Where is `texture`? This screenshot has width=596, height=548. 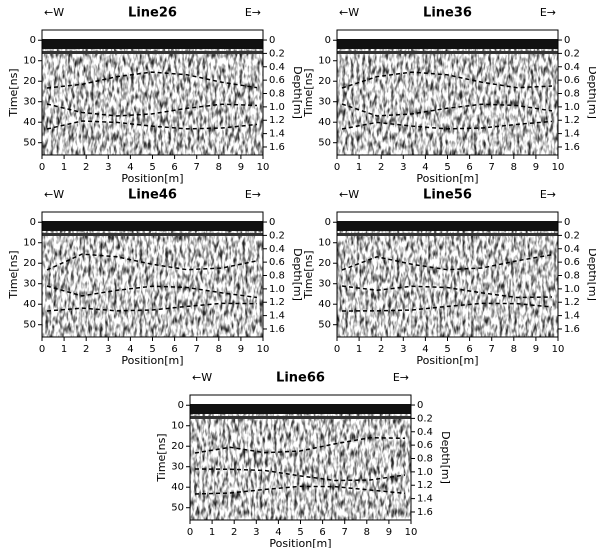
texture is located at coordinates (300, 464).